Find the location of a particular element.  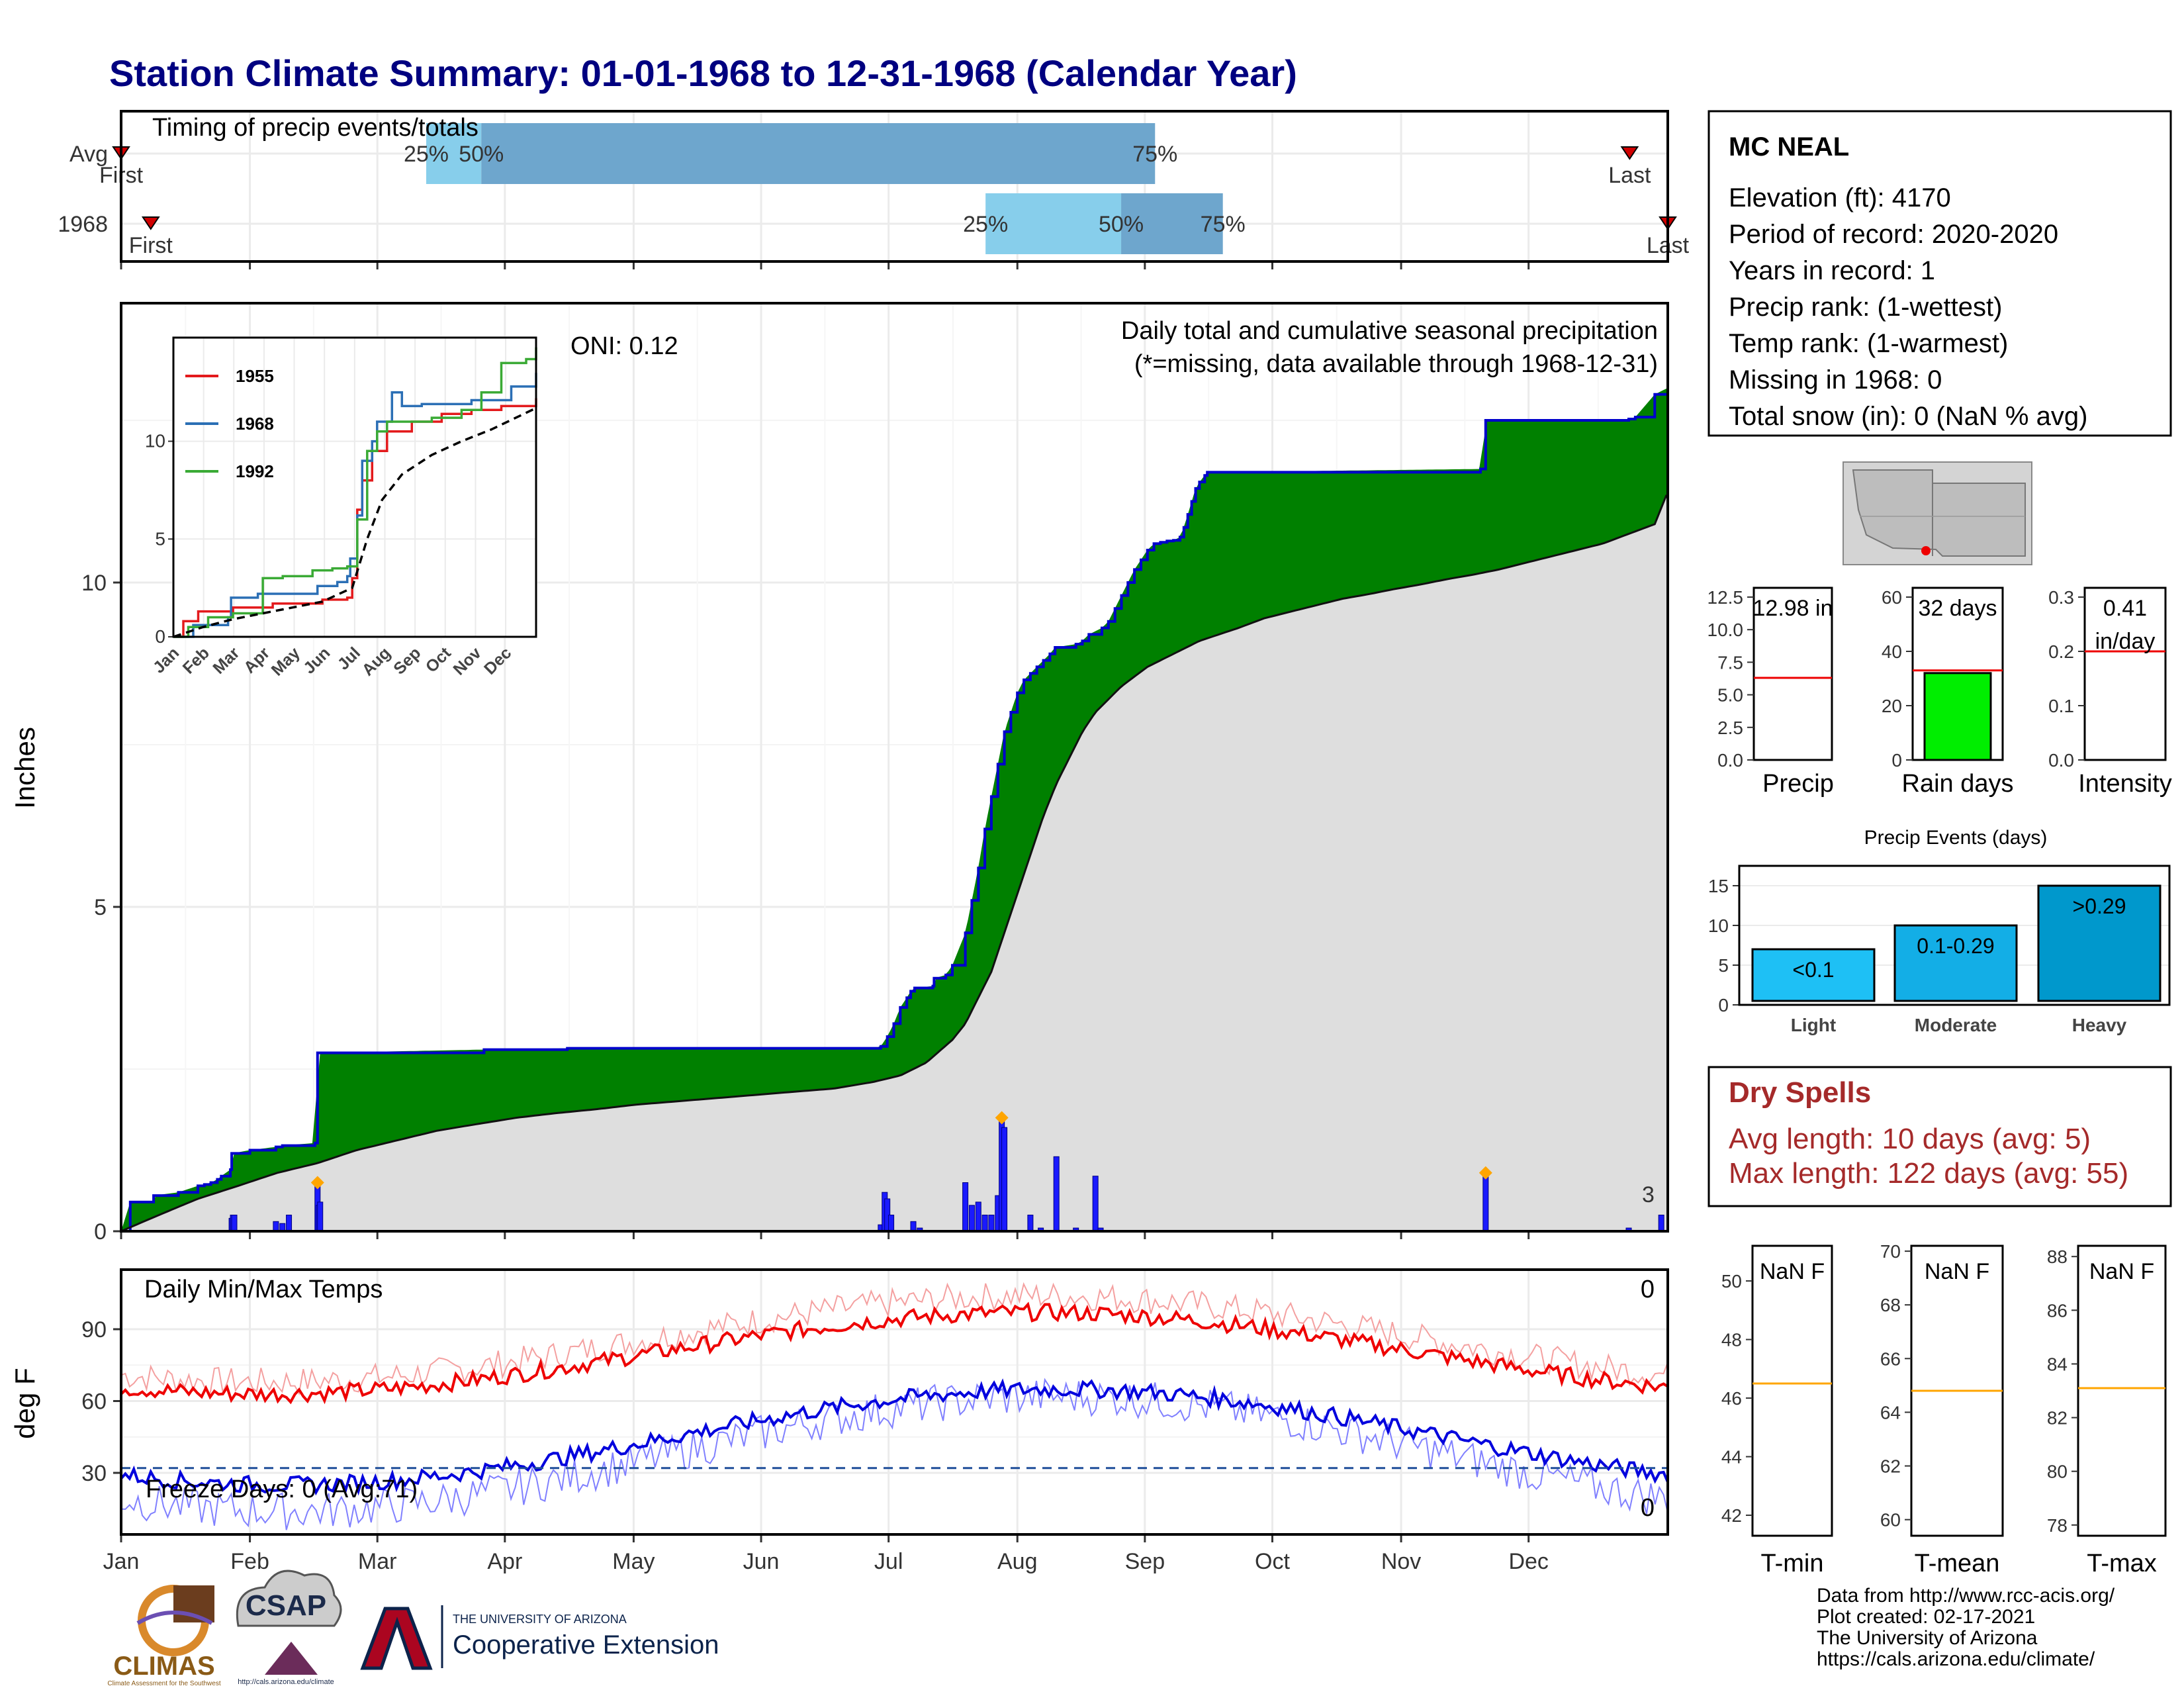

csap-logo-cloud is located at coordinates (289, 1598).